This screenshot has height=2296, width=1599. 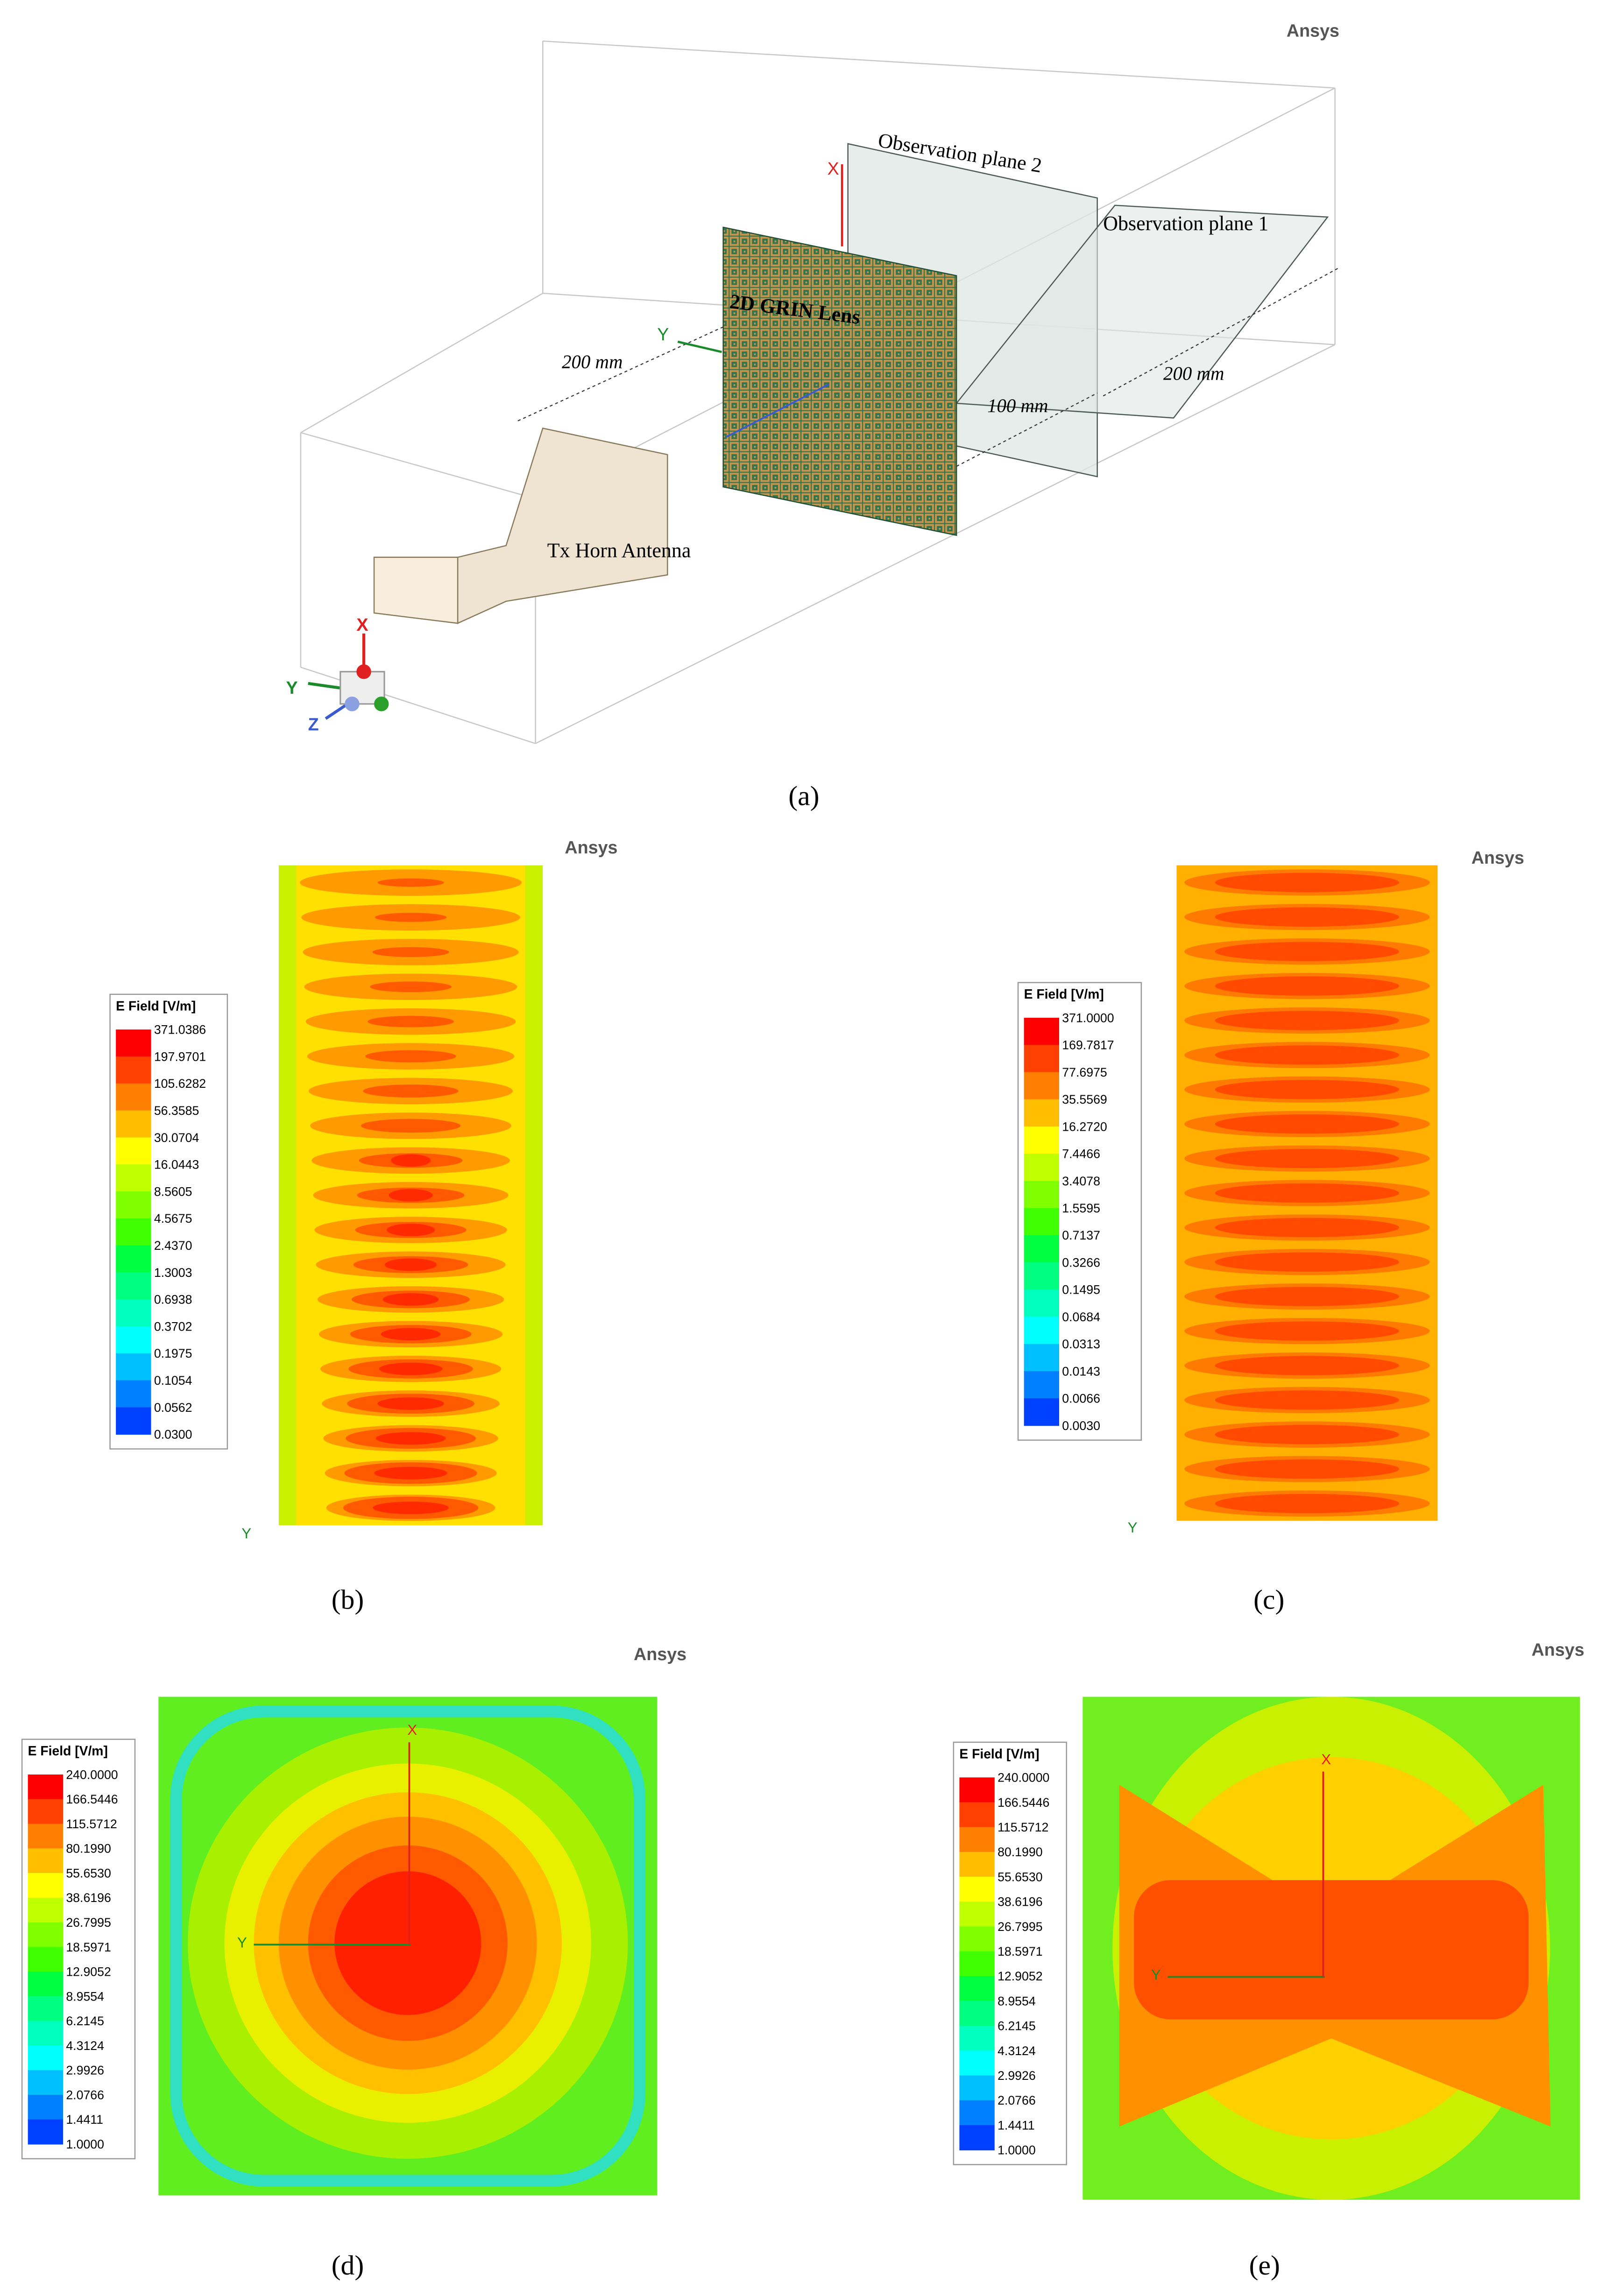 What do you see at coordinates (92, 1799) in the screenshot?
I see `legend-value: 166.5446` at bounding box center [92, 1799].